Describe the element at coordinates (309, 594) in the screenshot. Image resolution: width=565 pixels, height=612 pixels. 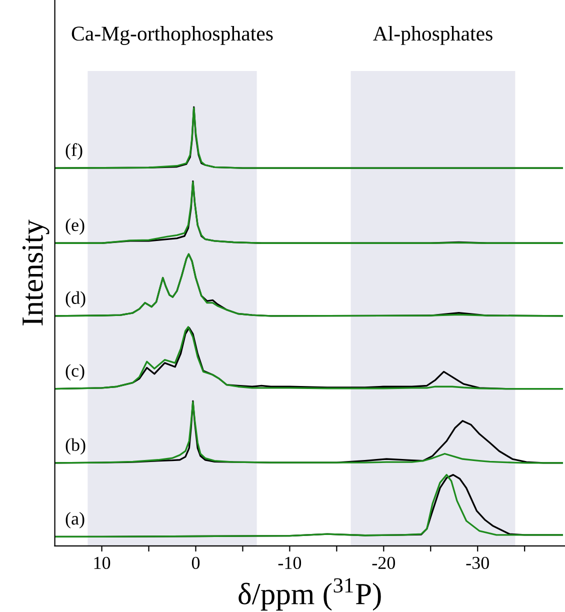
I see `x-axis-title: δ/ppm ($^{31}$P)` at that location.